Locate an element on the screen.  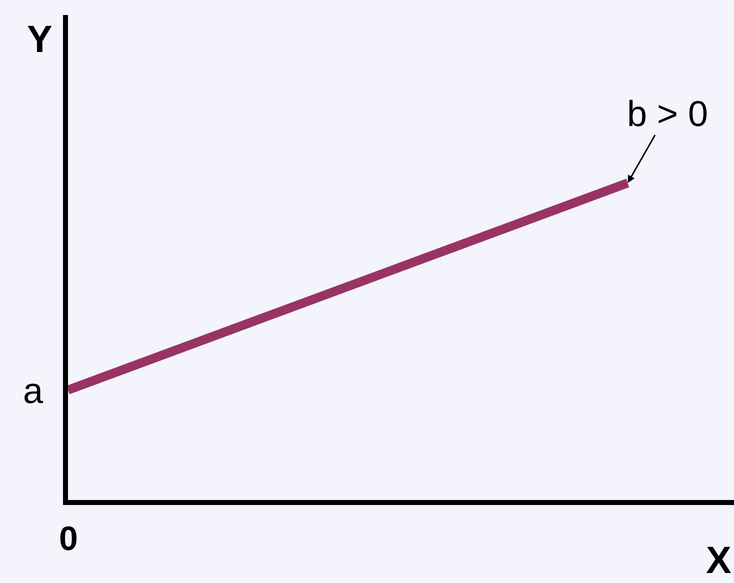
annotation: a is located at coordinates (33, 390).